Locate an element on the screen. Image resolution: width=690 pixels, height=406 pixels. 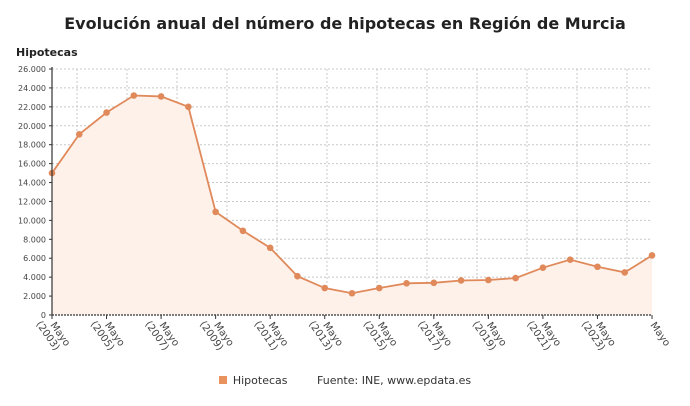
x-tick-label: Mayo(2007) is located at coordinates (161, 334).